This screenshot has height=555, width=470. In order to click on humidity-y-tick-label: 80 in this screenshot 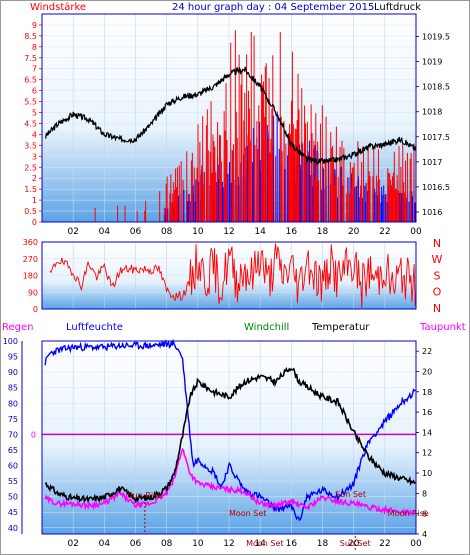, I will do `click(13, 403)`.